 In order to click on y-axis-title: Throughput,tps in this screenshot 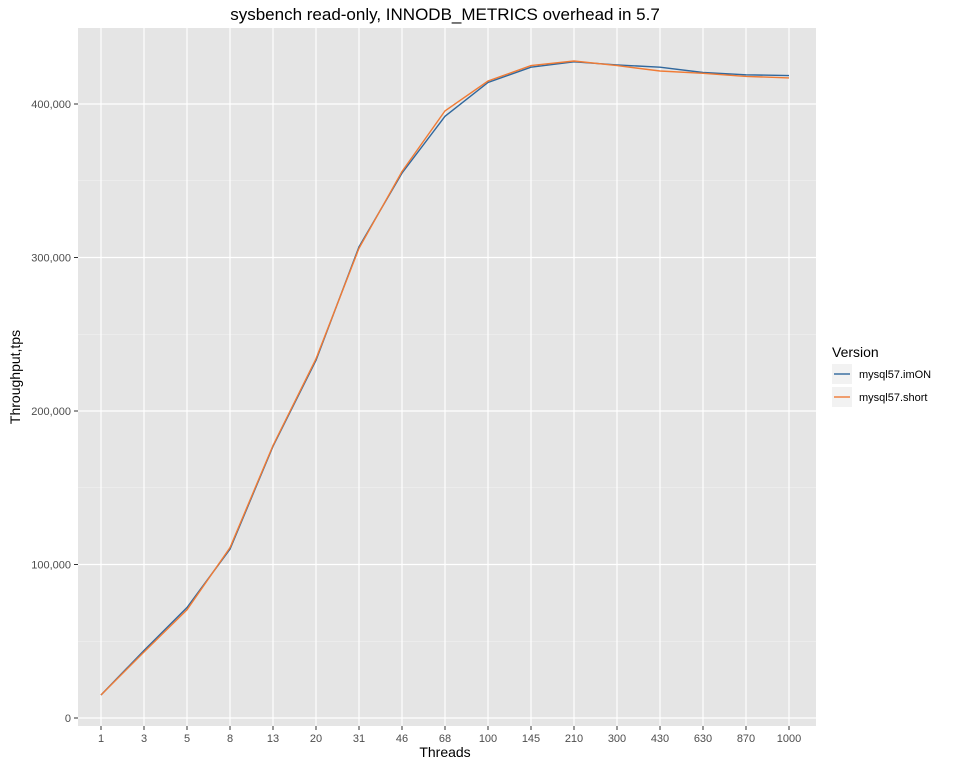, I will do `click(15, 377)`.